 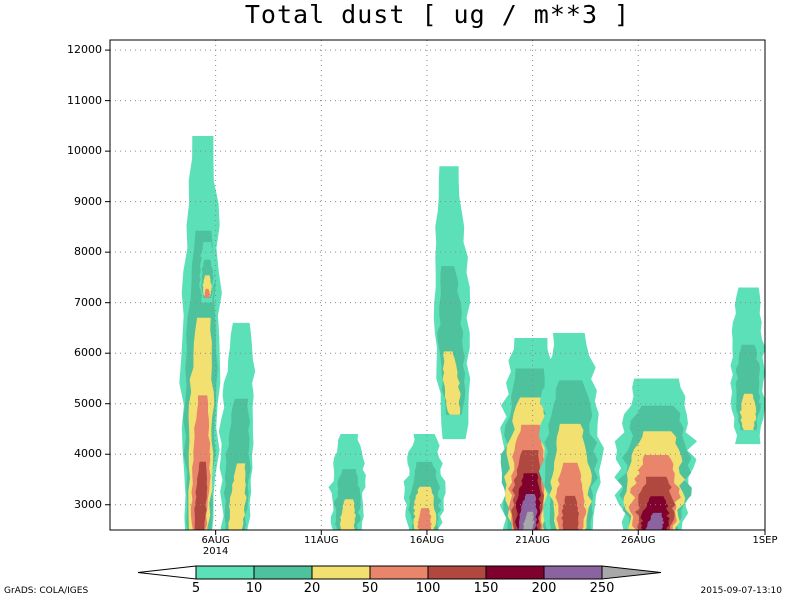 I want to click on x-tick-label: 1SEP, so click(x=765, y=540).